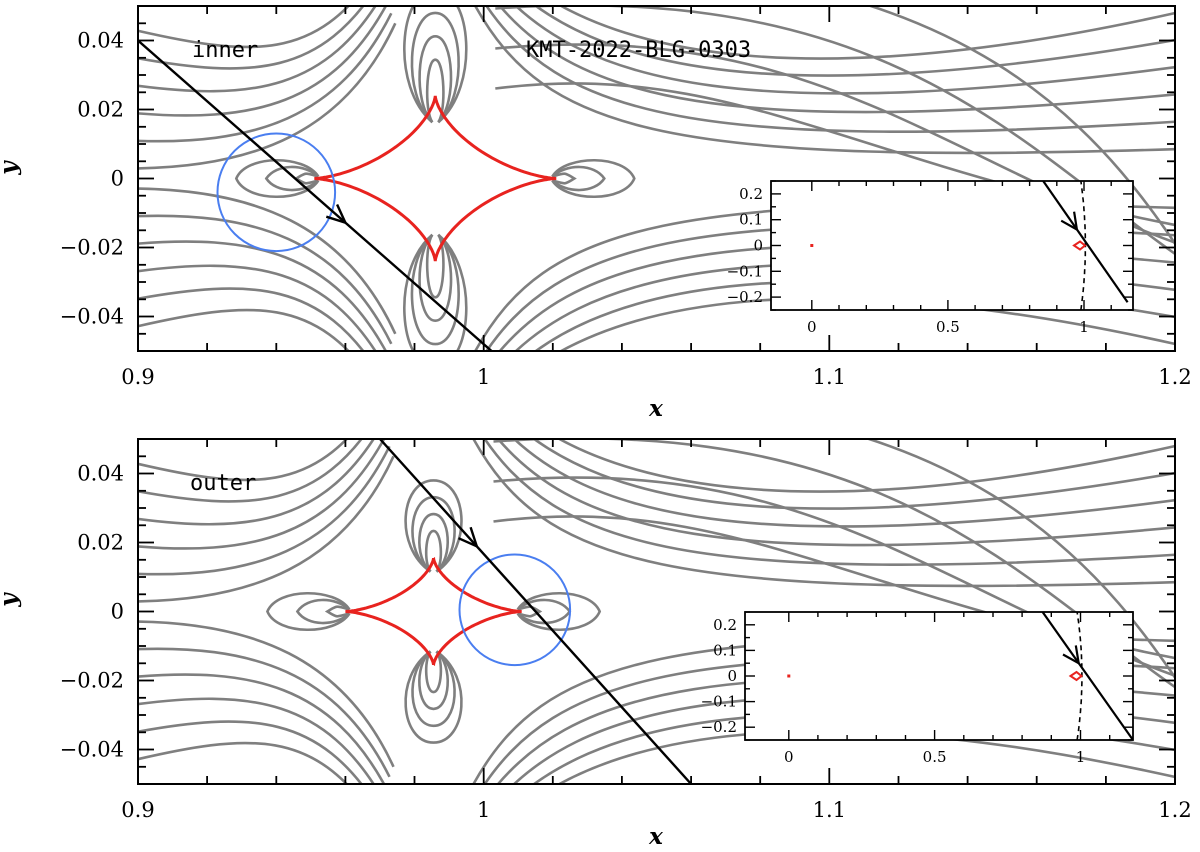 Image resolution: width=1200 pixels, height=852 pixels. What do you see at coordinates (939, 676) in the screenshot?
I see `inset-ticks` at bounding box center [939, 676].